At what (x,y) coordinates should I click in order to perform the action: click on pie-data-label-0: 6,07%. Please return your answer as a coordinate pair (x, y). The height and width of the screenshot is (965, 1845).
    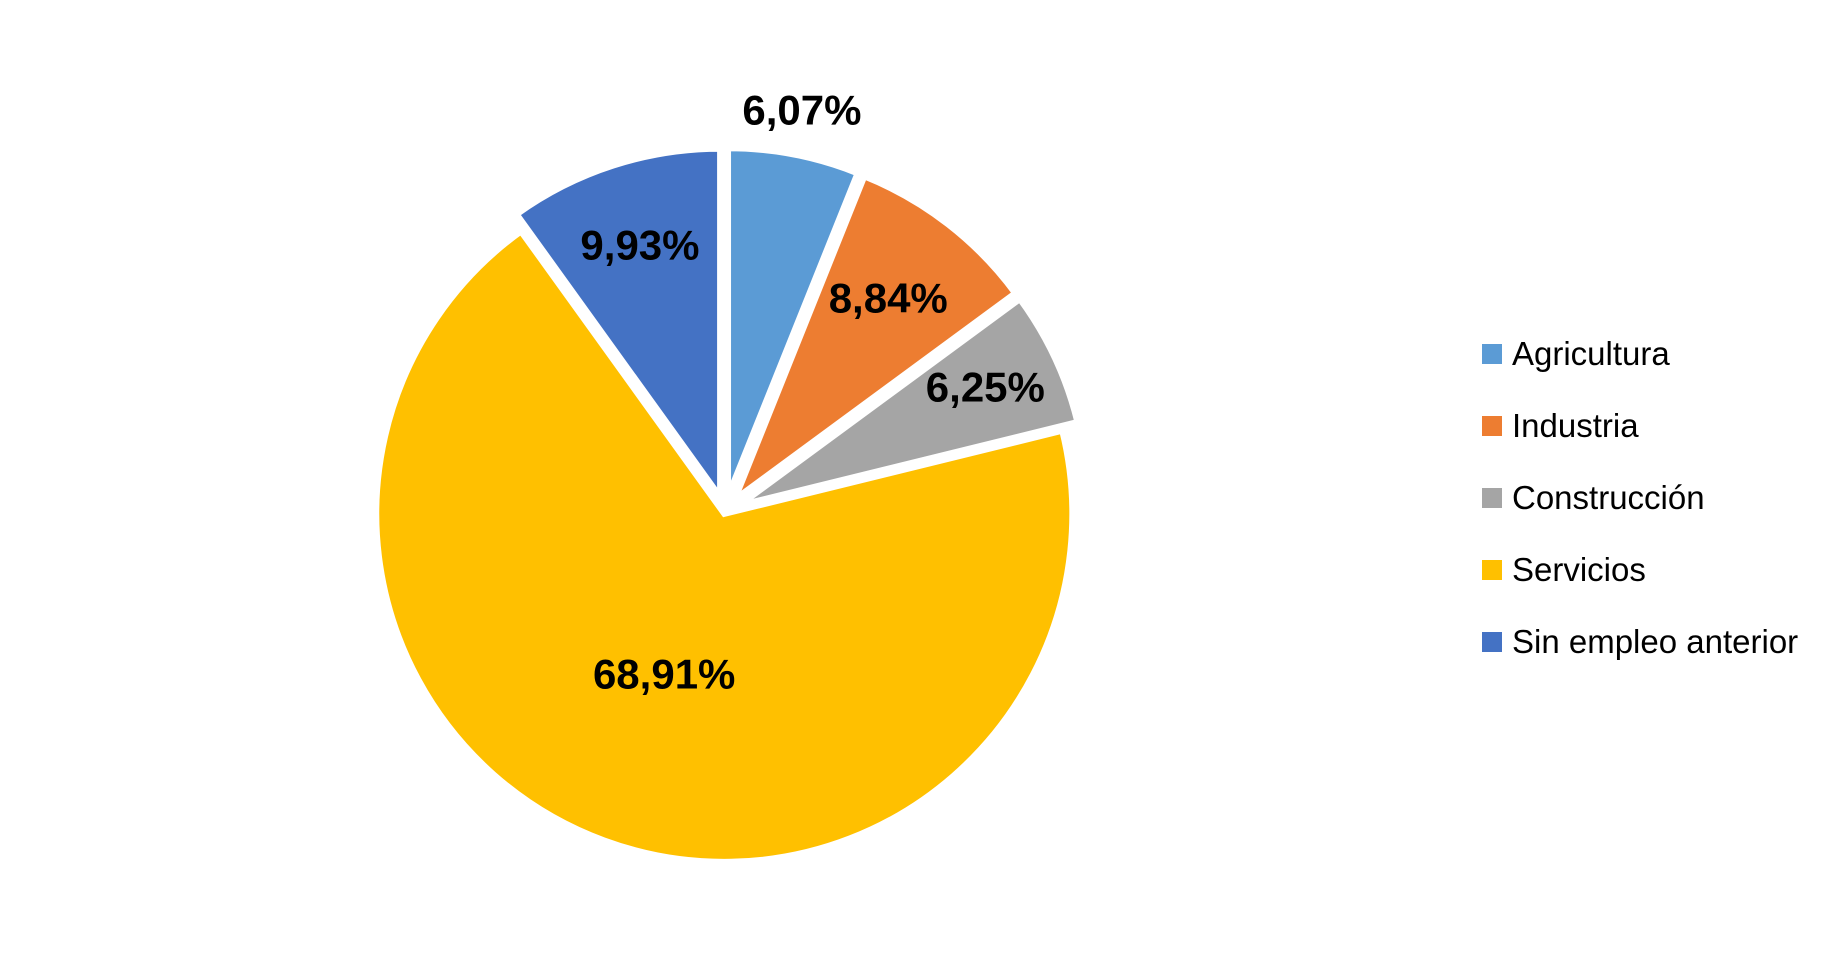
    Looking at the image, I should click on (801, 110).